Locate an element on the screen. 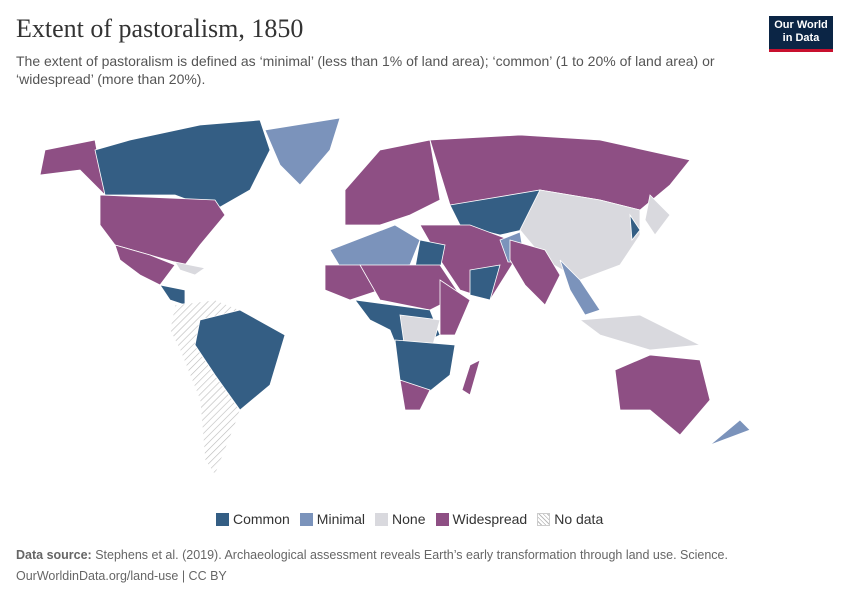  legend-label: None is located at coordinates (409, 519).